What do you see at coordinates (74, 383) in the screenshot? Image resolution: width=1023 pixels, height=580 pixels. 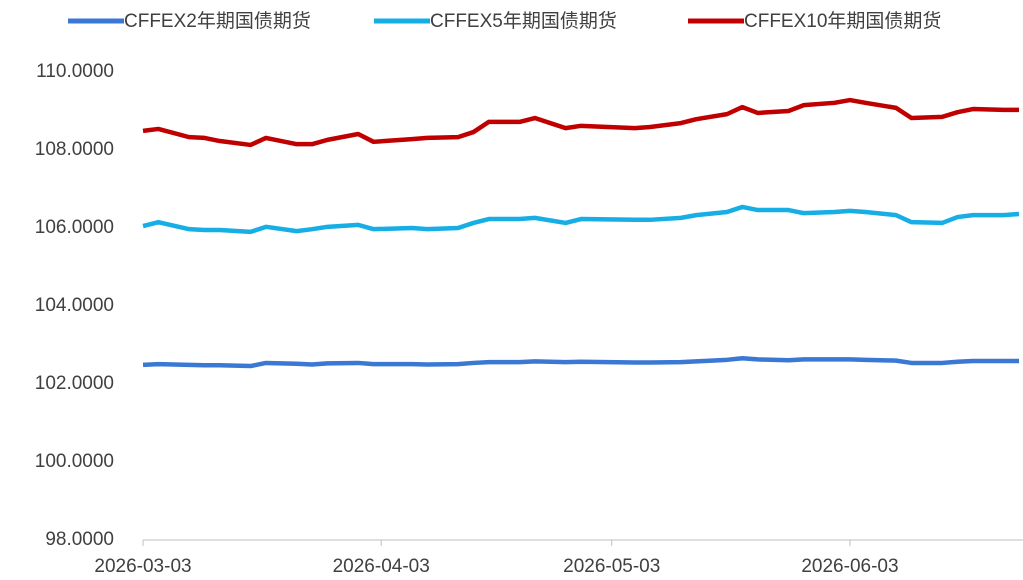 I see `y-tick-label: 102.0000` at bounding box center [74, 383].